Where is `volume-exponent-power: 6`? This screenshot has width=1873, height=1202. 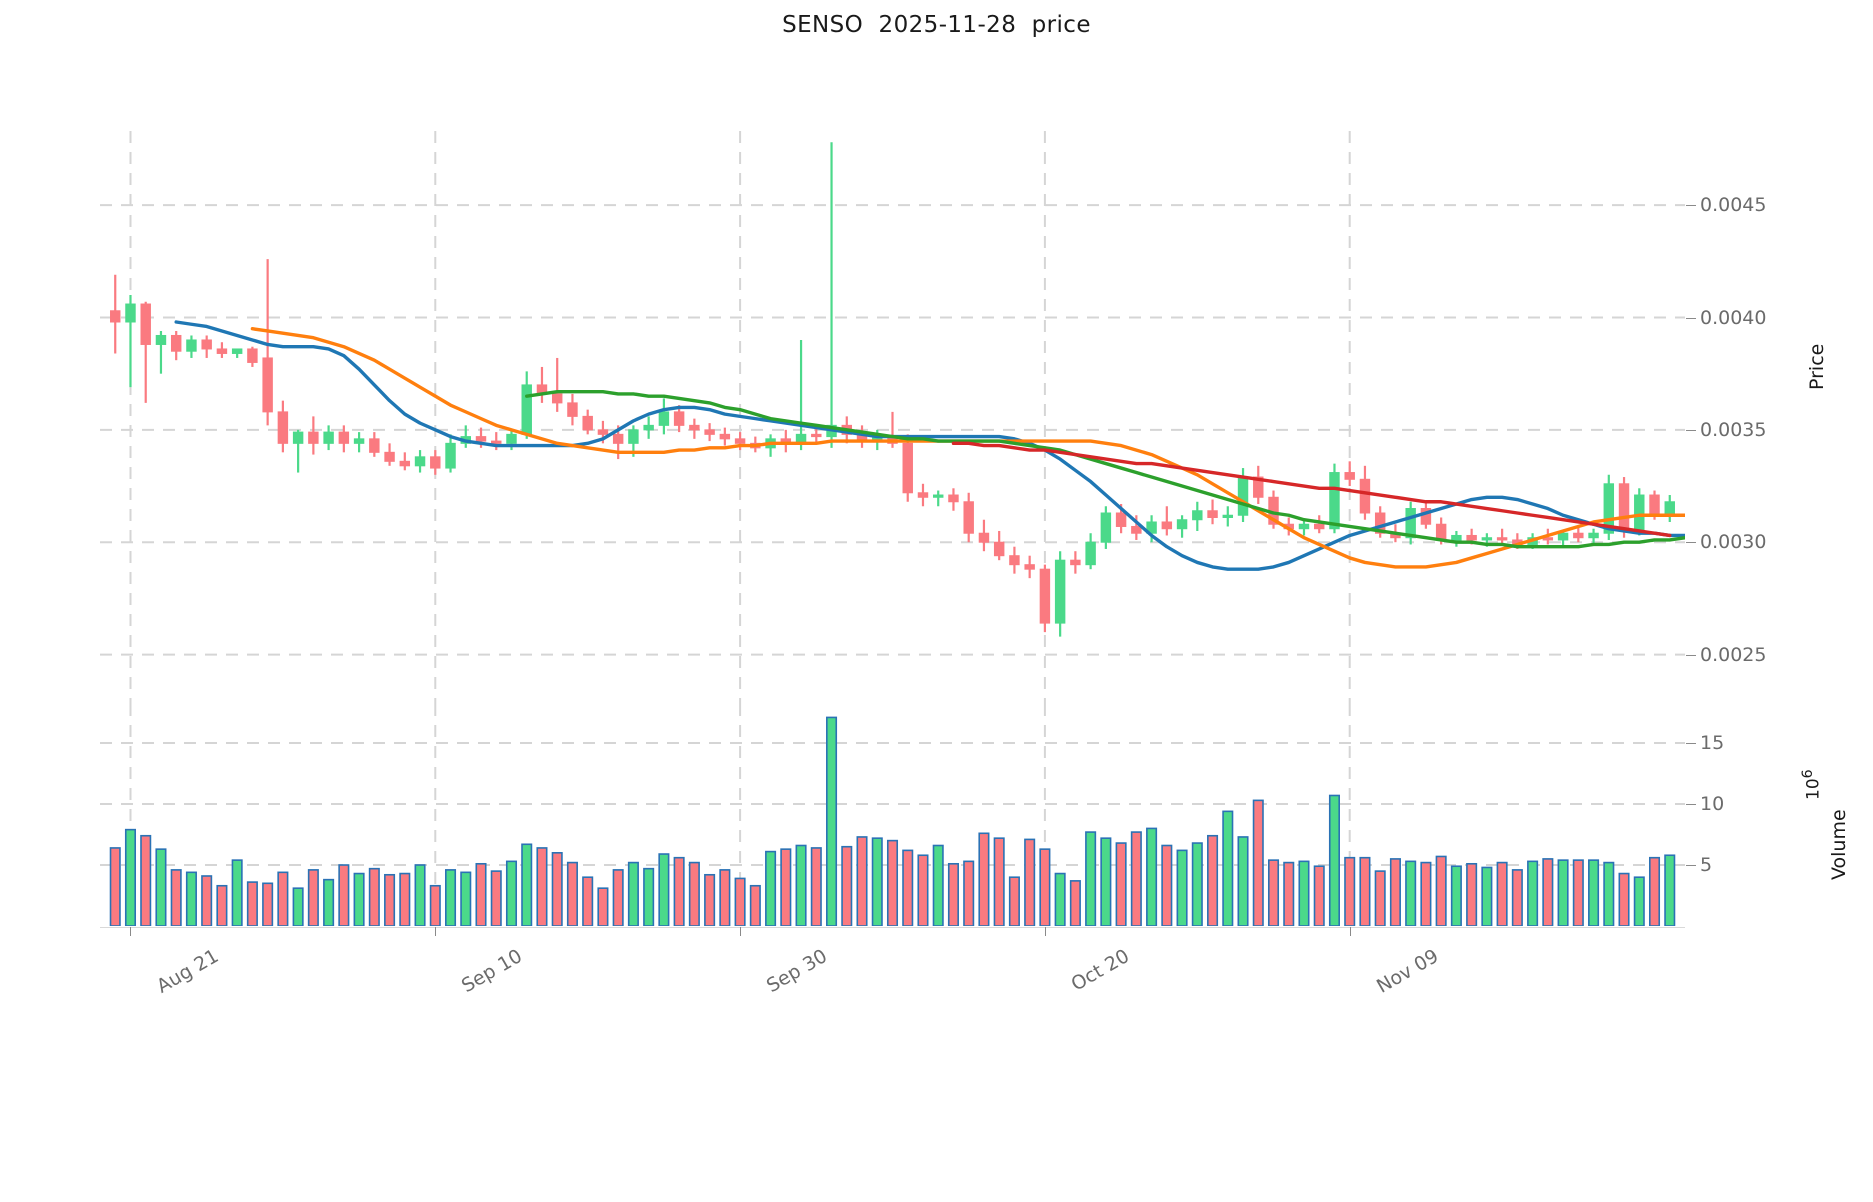
volume-exponent-power: 6 is located at coordinates (1808, 774).